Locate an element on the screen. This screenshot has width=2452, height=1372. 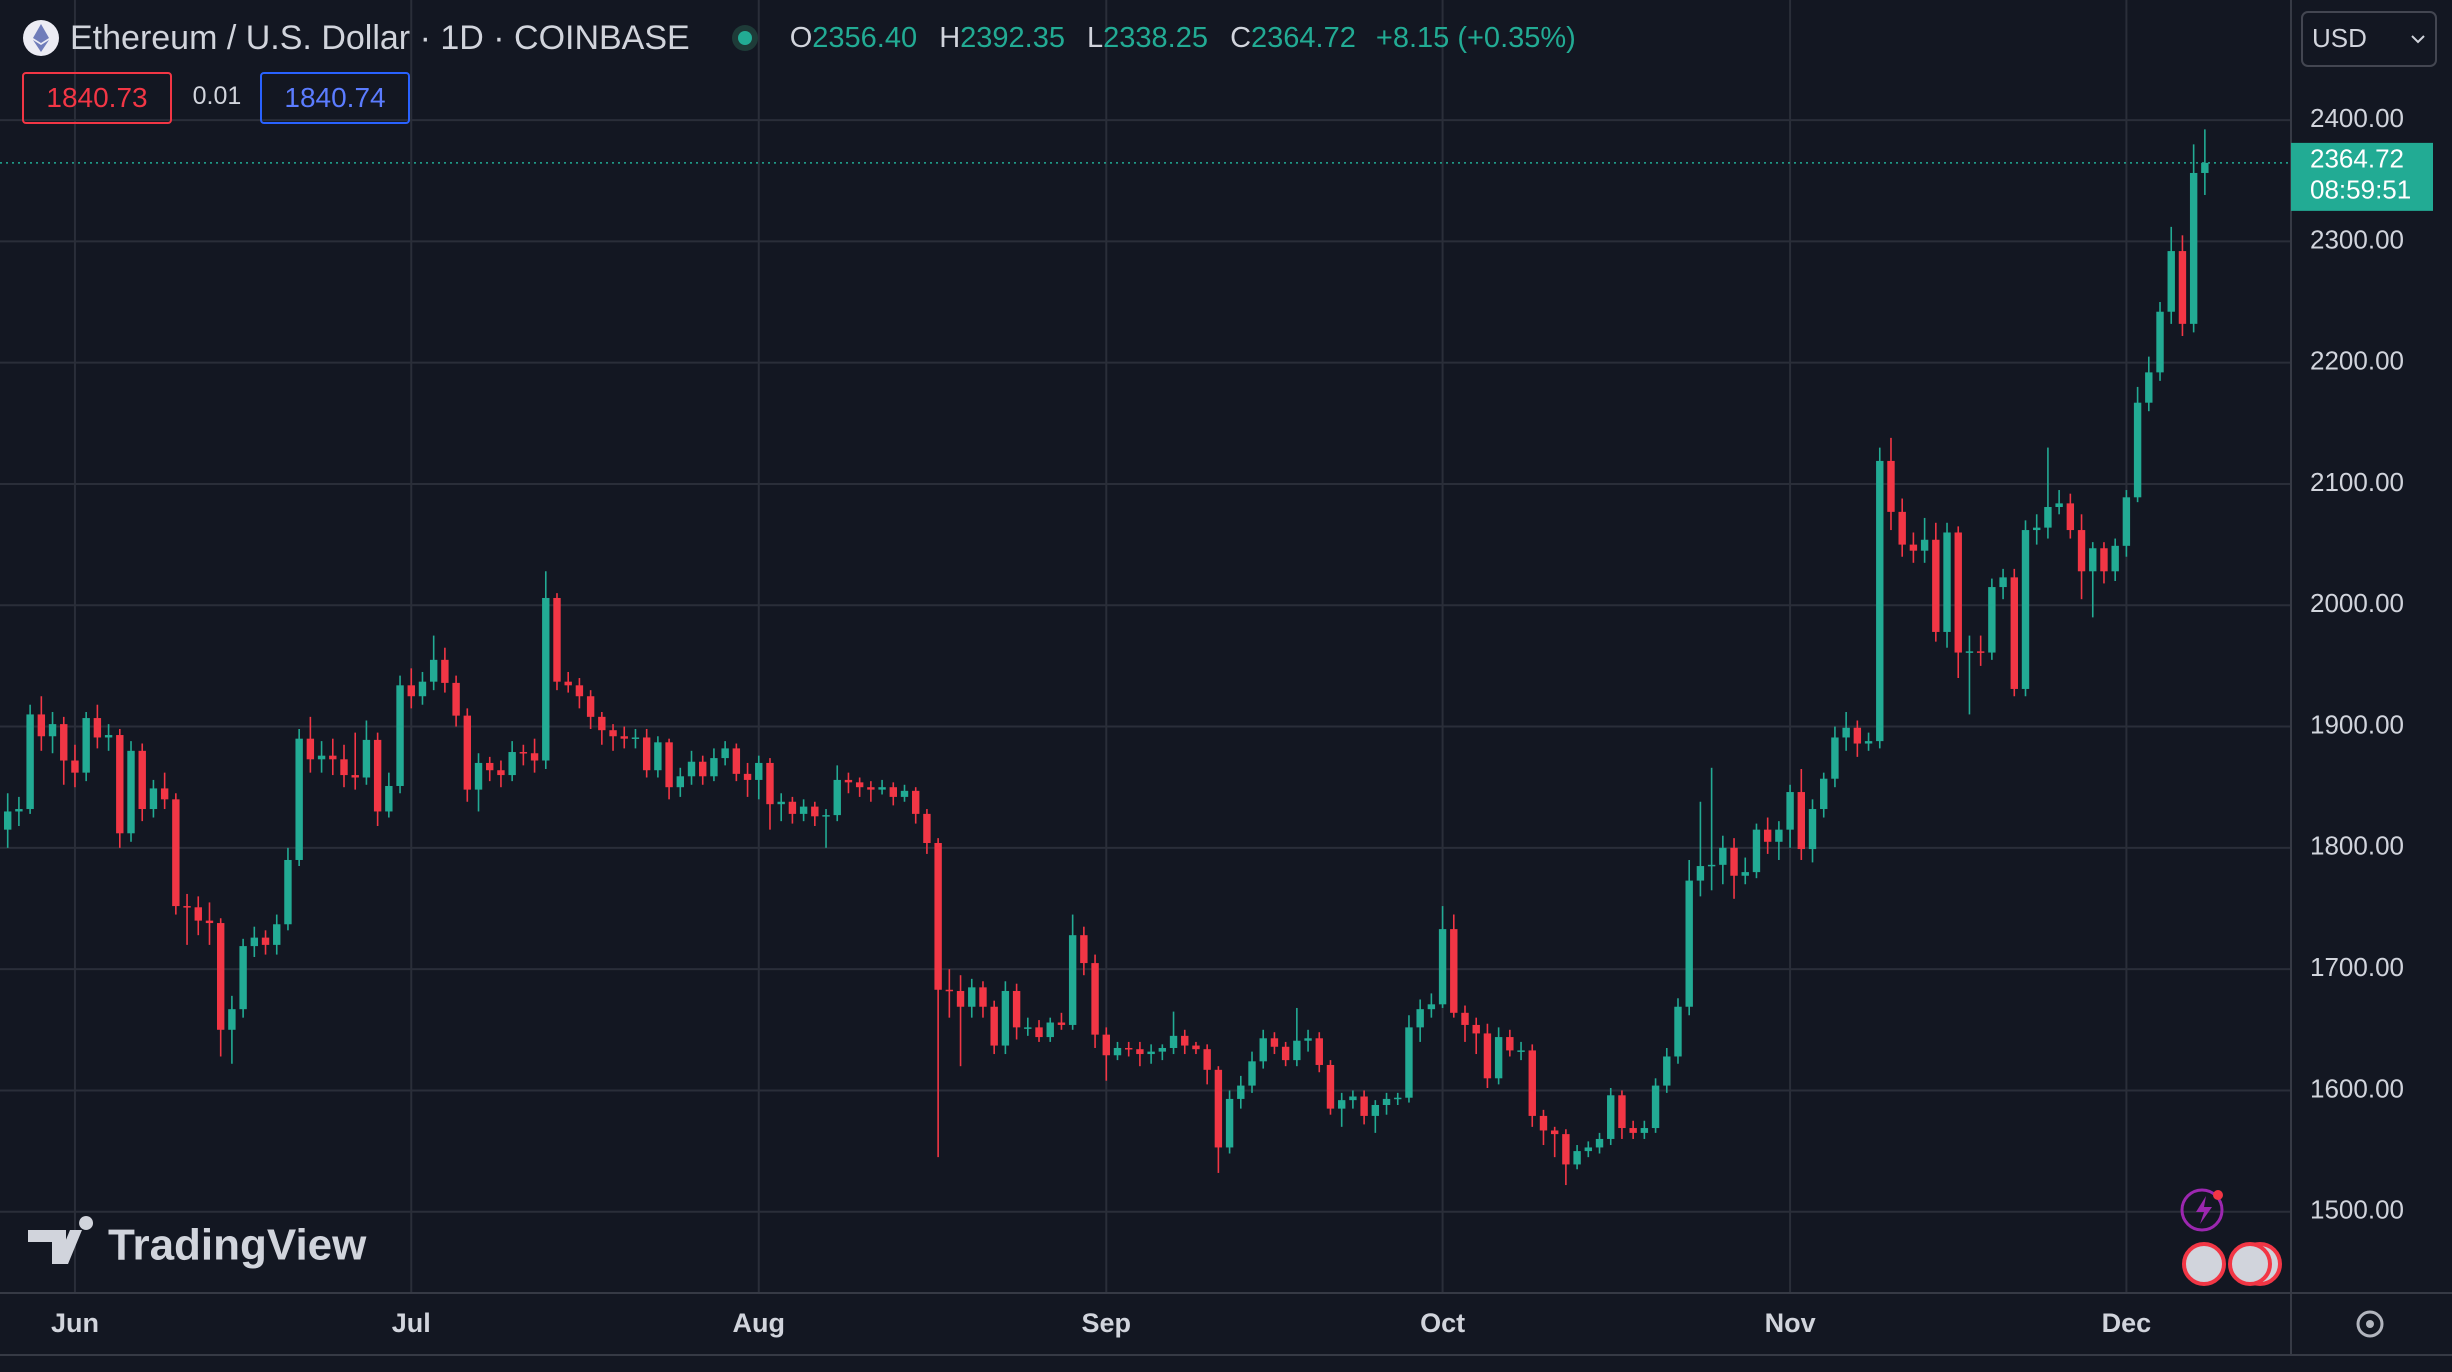
status-dot is located at coordinates (744, 38).